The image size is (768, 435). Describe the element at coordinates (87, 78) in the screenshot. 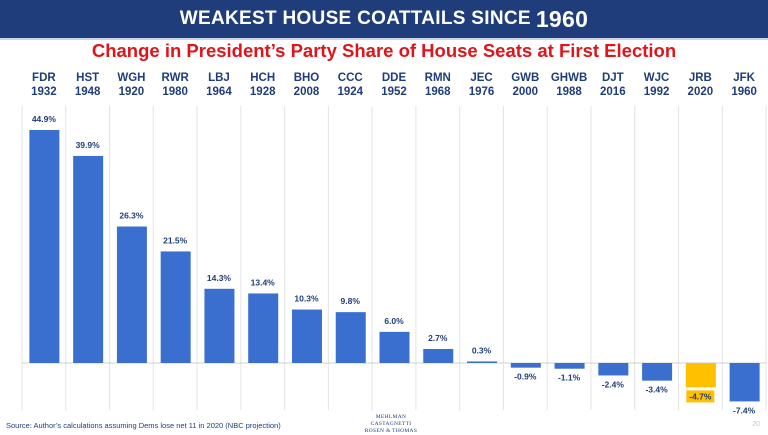

I see `category-label-president: HST` at that location.